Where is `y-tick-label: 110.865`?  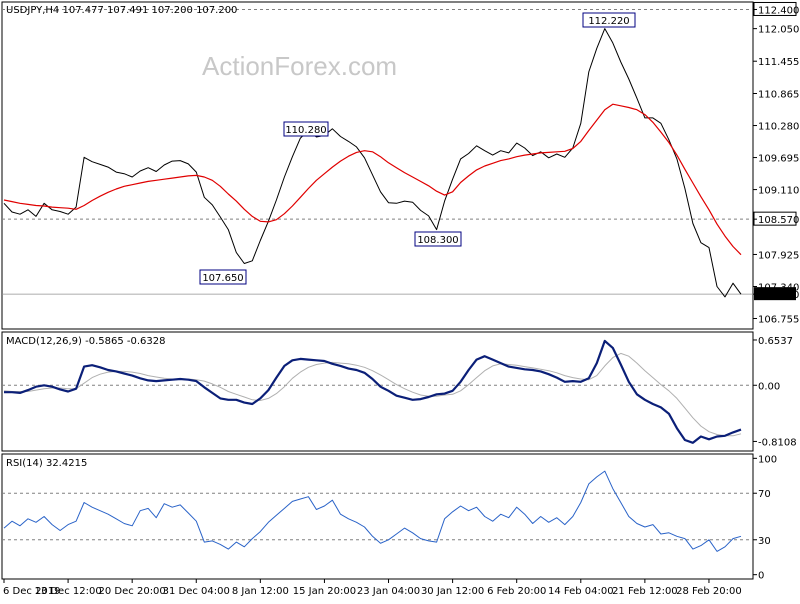 y-tick-label: 110.865 is located at coordinates (778, 95).